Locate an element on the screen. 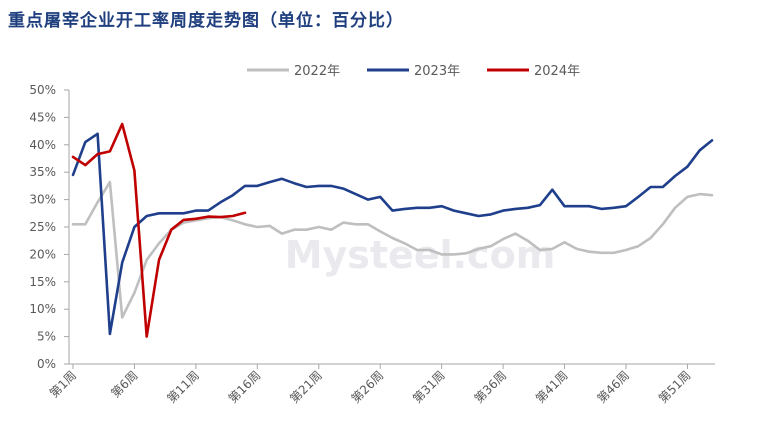 Image resolution: width=783 pixels, height=443 pixels. watermark: Mysteel.com is located at coordinates (420, 255).